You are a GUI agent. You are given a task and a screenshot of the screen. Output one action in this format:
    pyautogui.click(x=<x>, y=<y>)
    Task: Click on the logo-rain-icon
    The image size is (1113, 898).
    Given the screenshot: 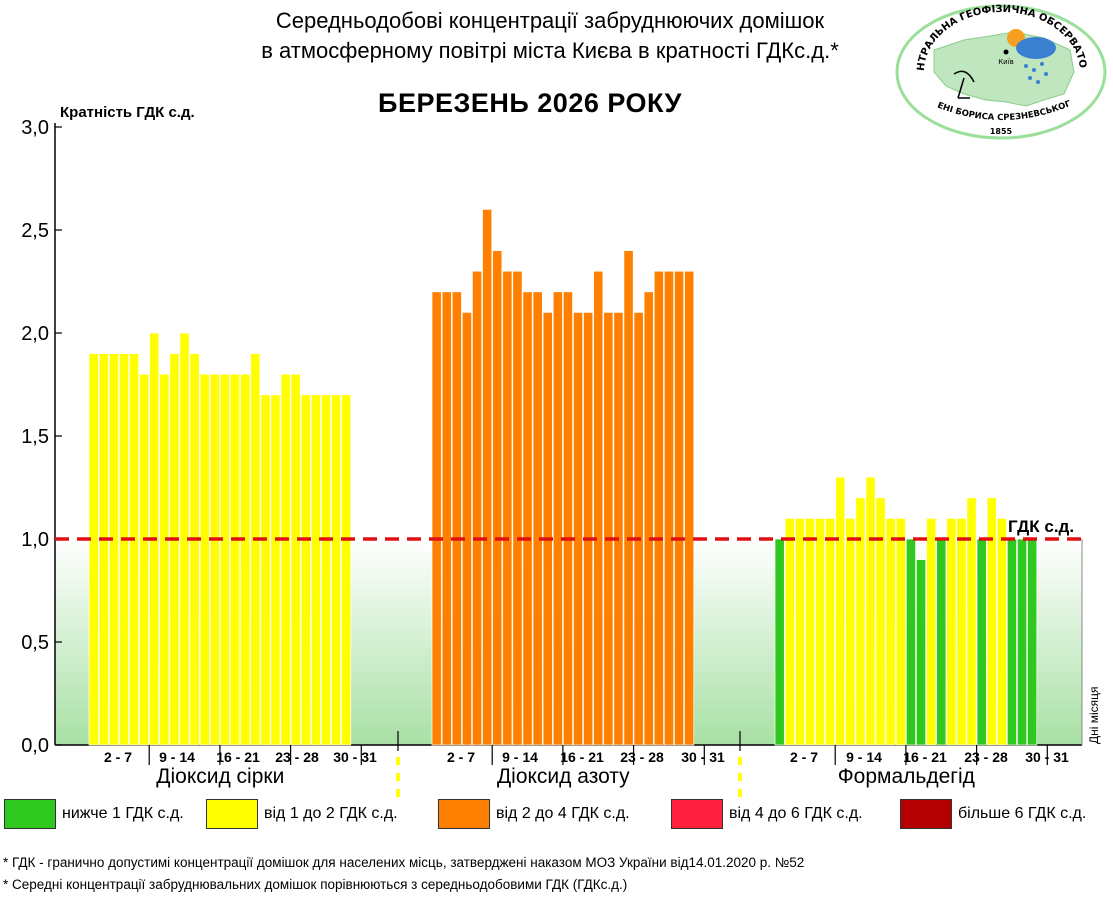 What is the action you would take?
    pyautogui.click(x=1036, y=73)
    